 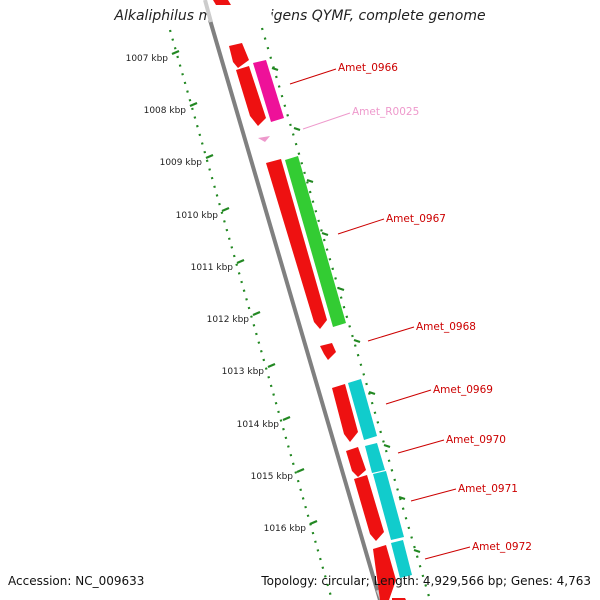 I want to click on ruler-label: 1008 kbp, so click(x=165, y=111).